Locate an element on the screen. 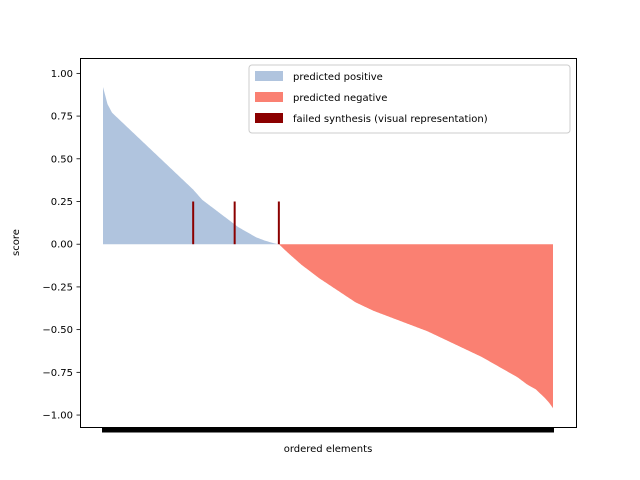 This screenshot has height=480, width=640. legend-box is located at coordinates (409, 99).